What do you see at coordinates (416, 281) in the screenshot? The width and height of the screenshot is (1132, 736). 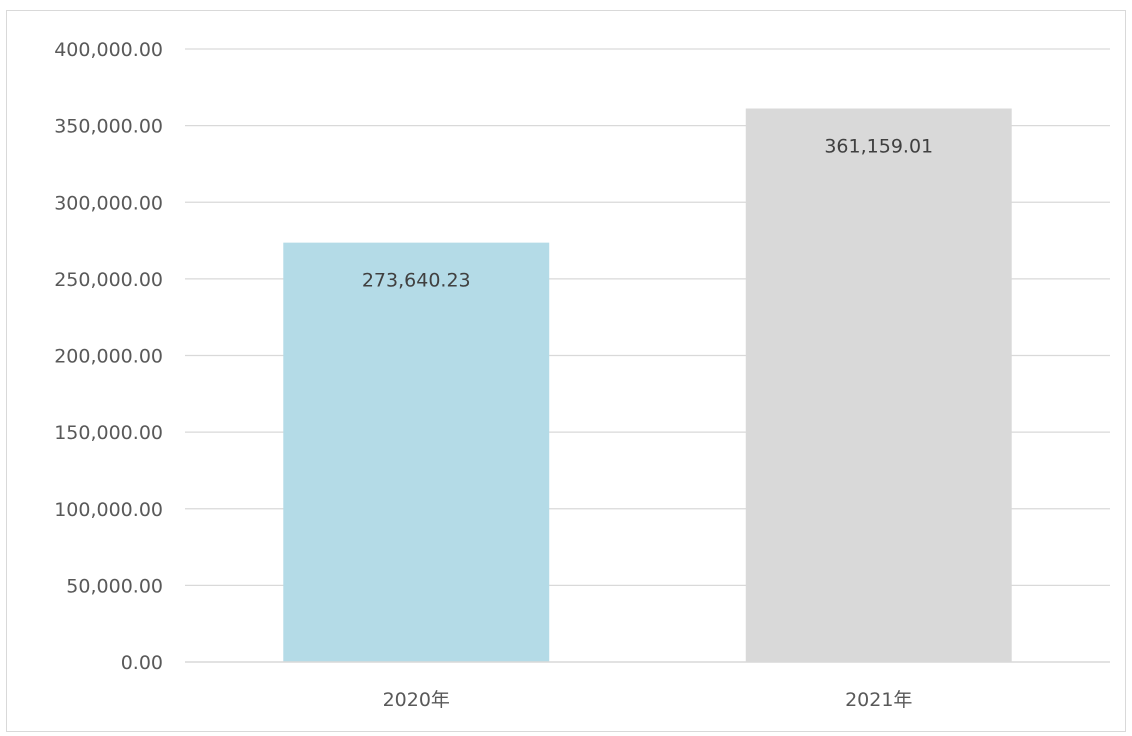 I see `data-label: 273,640.23` at bounding box center [416, 281].